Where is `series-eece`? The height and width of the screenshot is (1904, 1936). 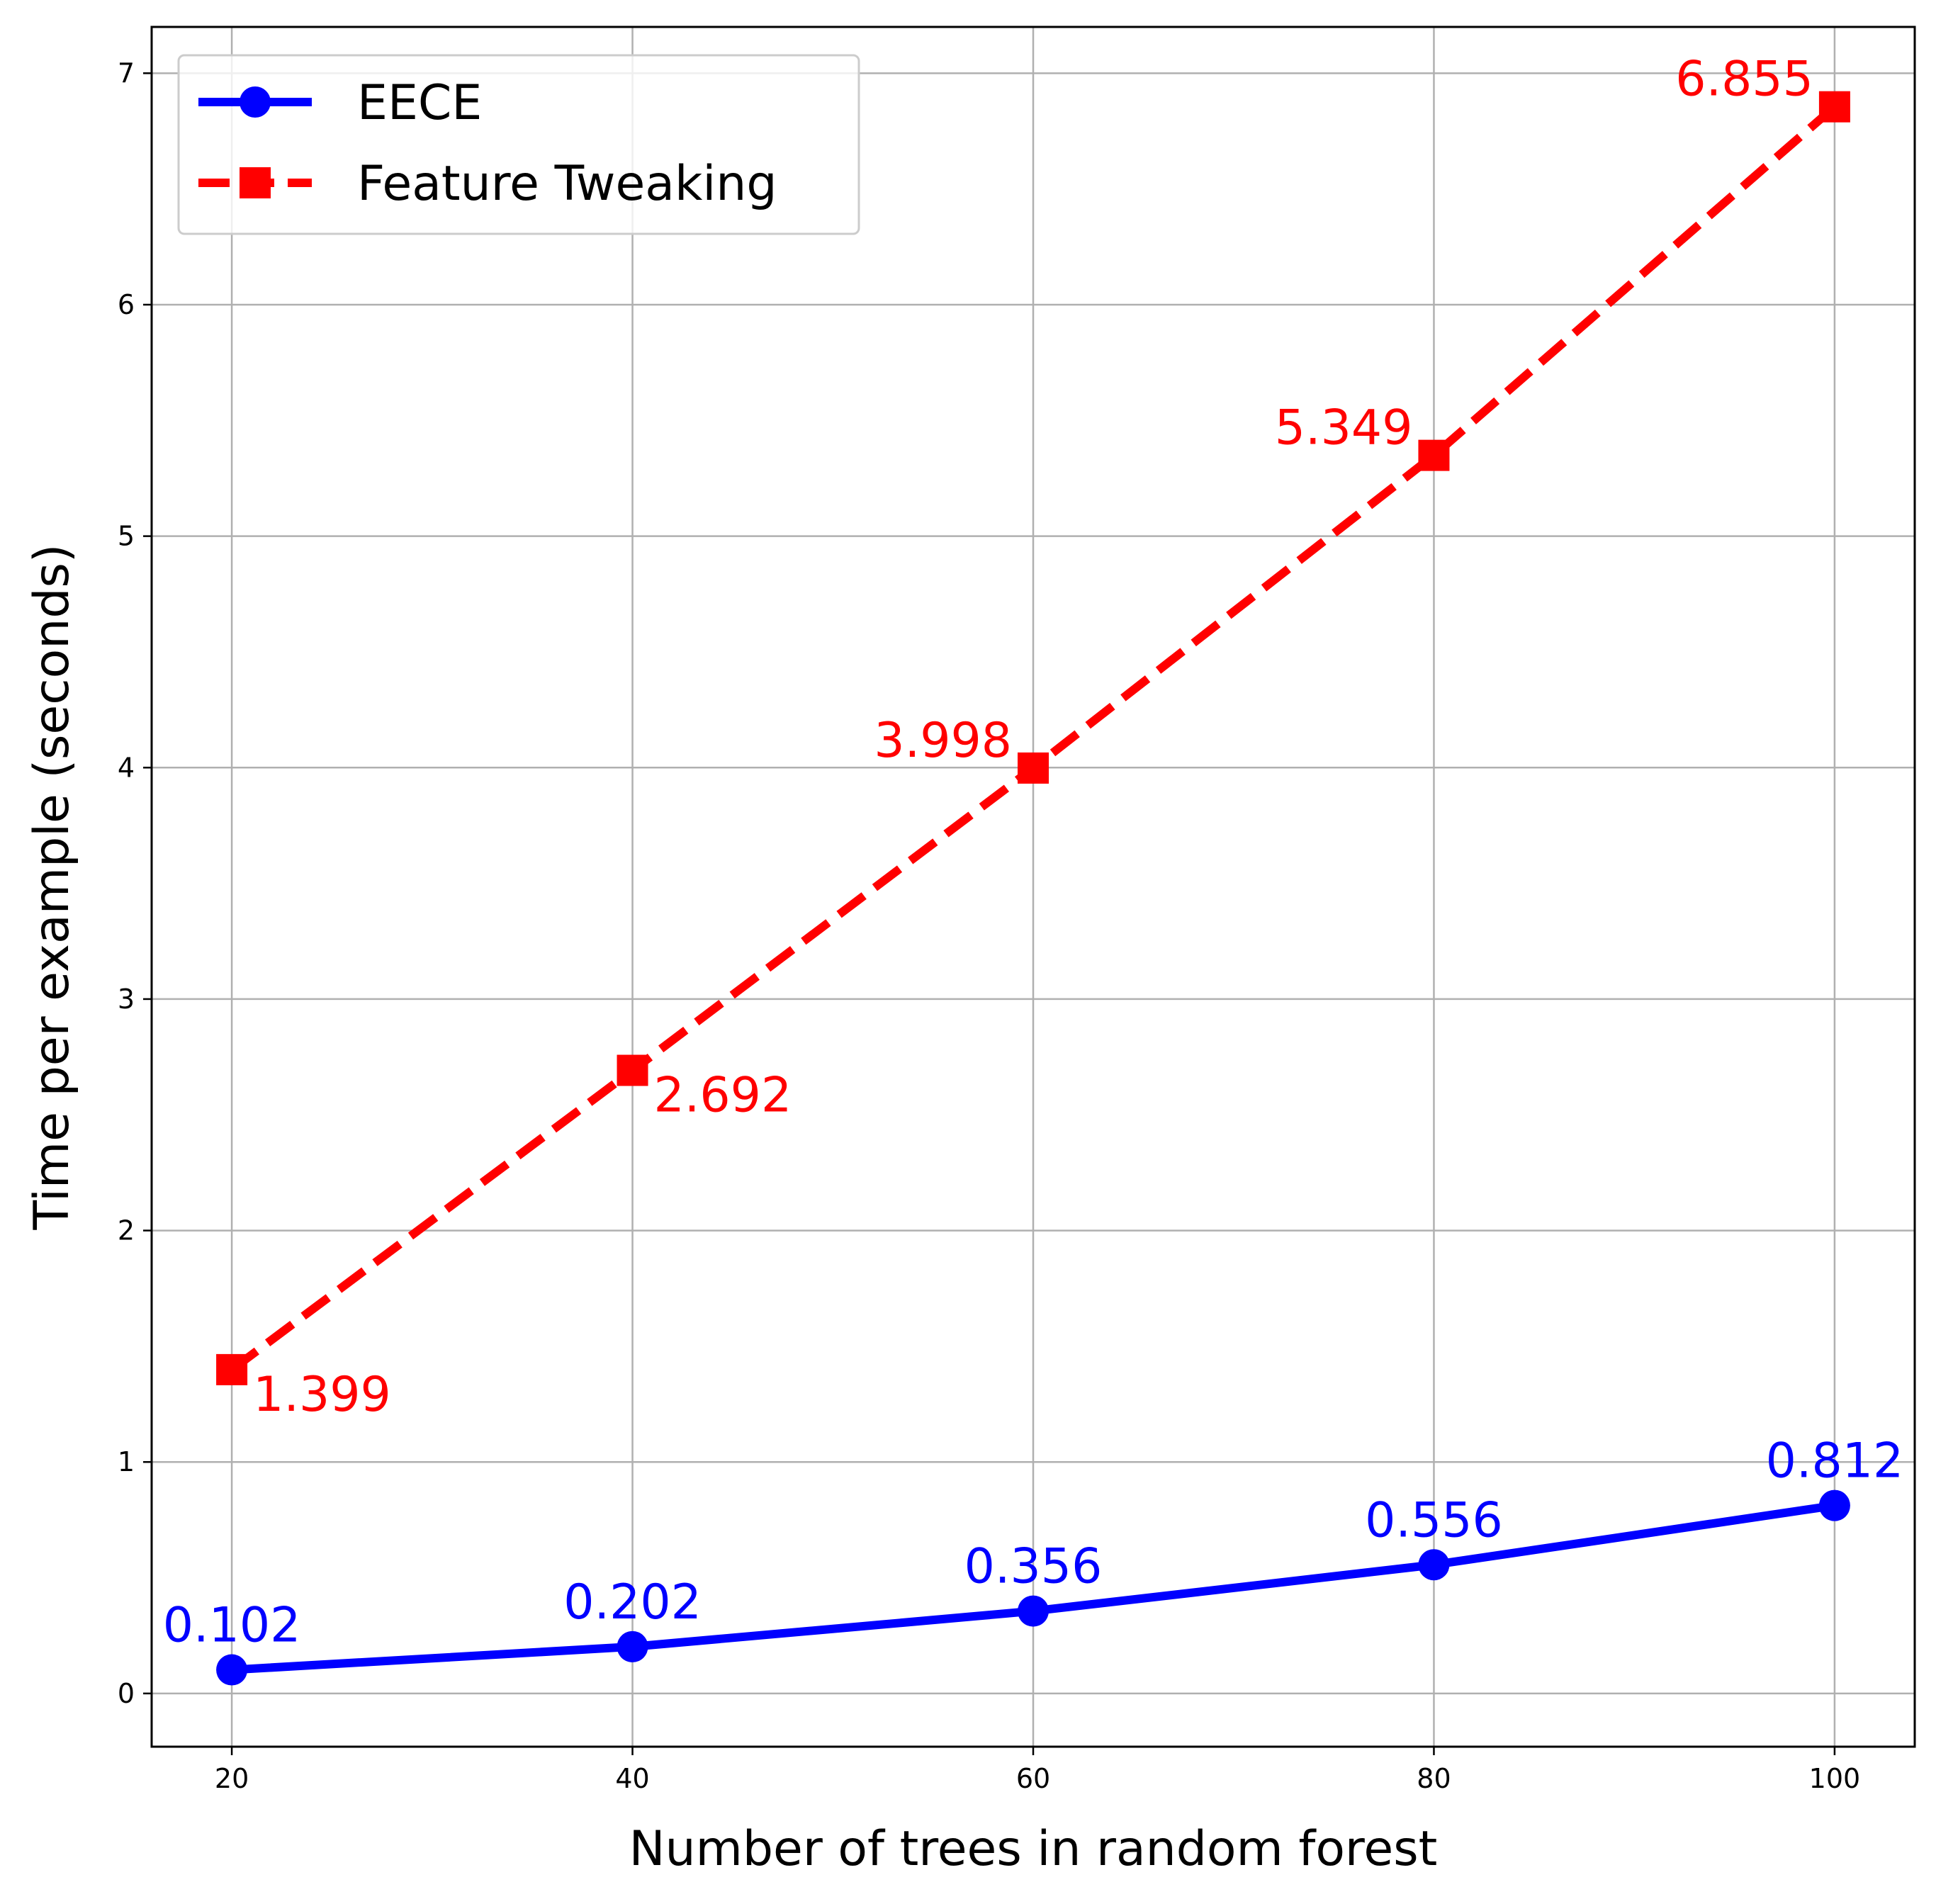 series-eece is located at coordinates (1033, 1588).